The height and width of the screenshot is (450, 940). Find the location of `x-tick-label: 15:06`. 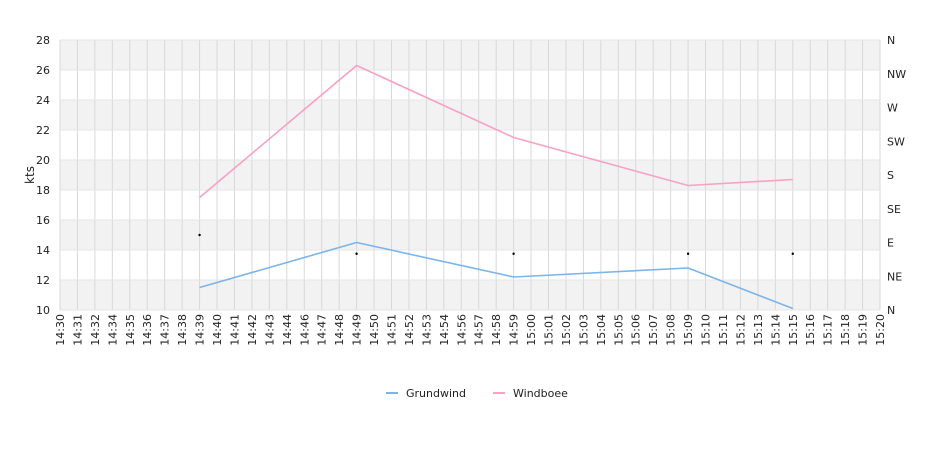

x-tick-label: 15:06 is located at coordinates (636, 330).